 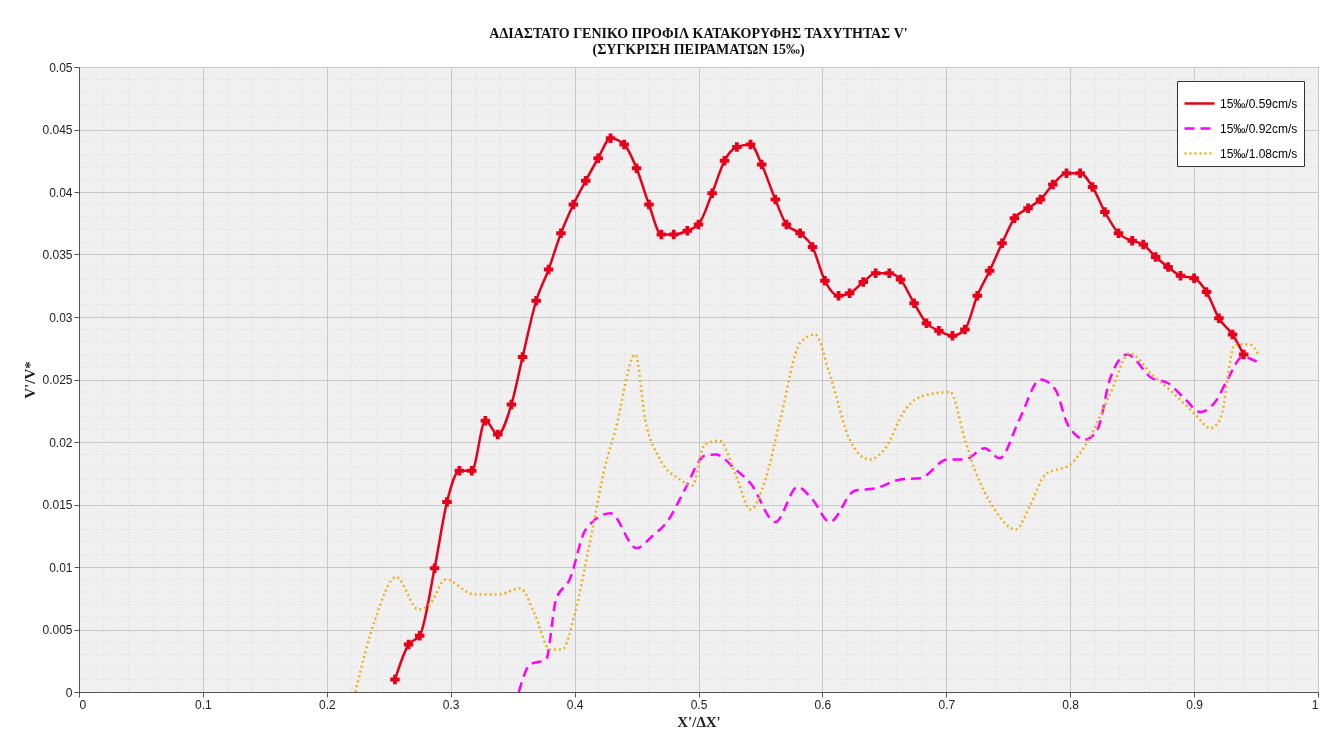 What do you see at coordinates (823, 704) in the screenshot?
I see `x-tick-label: 0.6` at bounding box center [823, 704].